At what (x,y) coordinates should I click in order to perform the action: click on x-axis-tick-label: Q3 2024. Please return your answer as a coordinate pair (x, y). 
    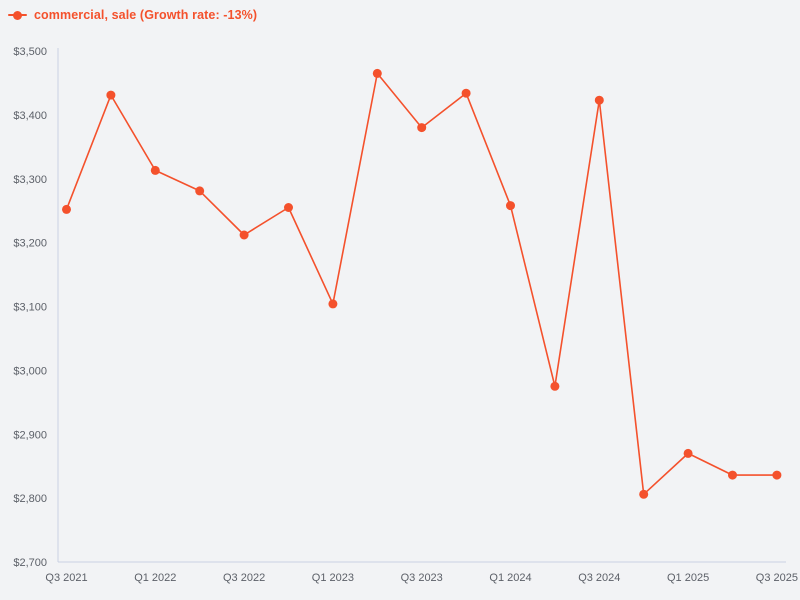
    Looking at the image, I should click on (599, 578).